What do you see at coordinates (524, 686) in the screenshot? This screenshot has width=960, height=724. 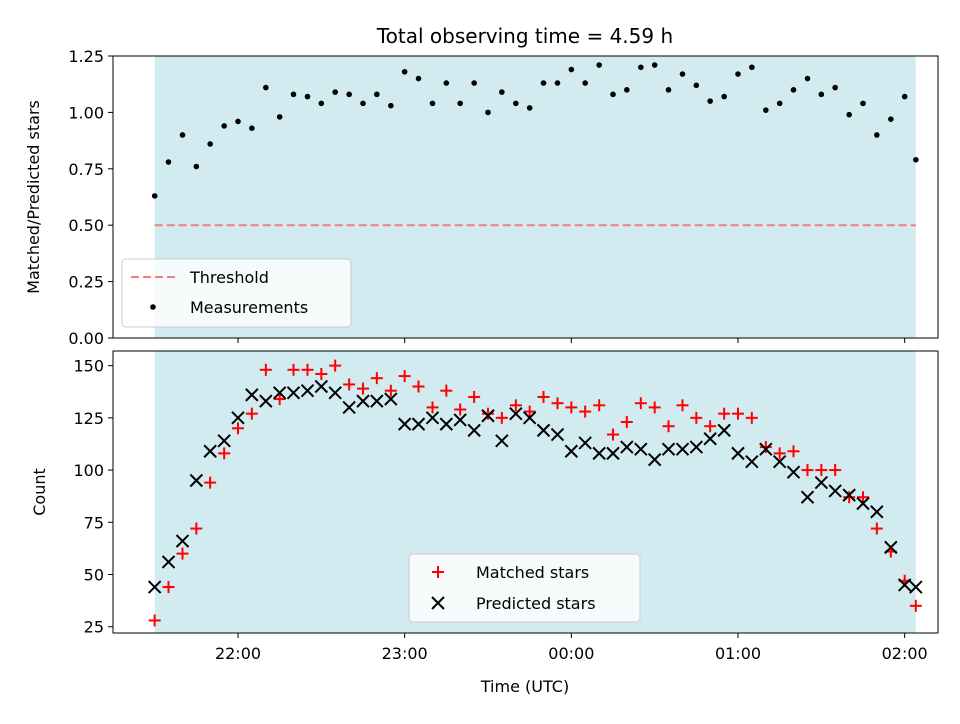 I see `bottom-x-axis-label: Time (UTC)` at bounding box center [524, 686].